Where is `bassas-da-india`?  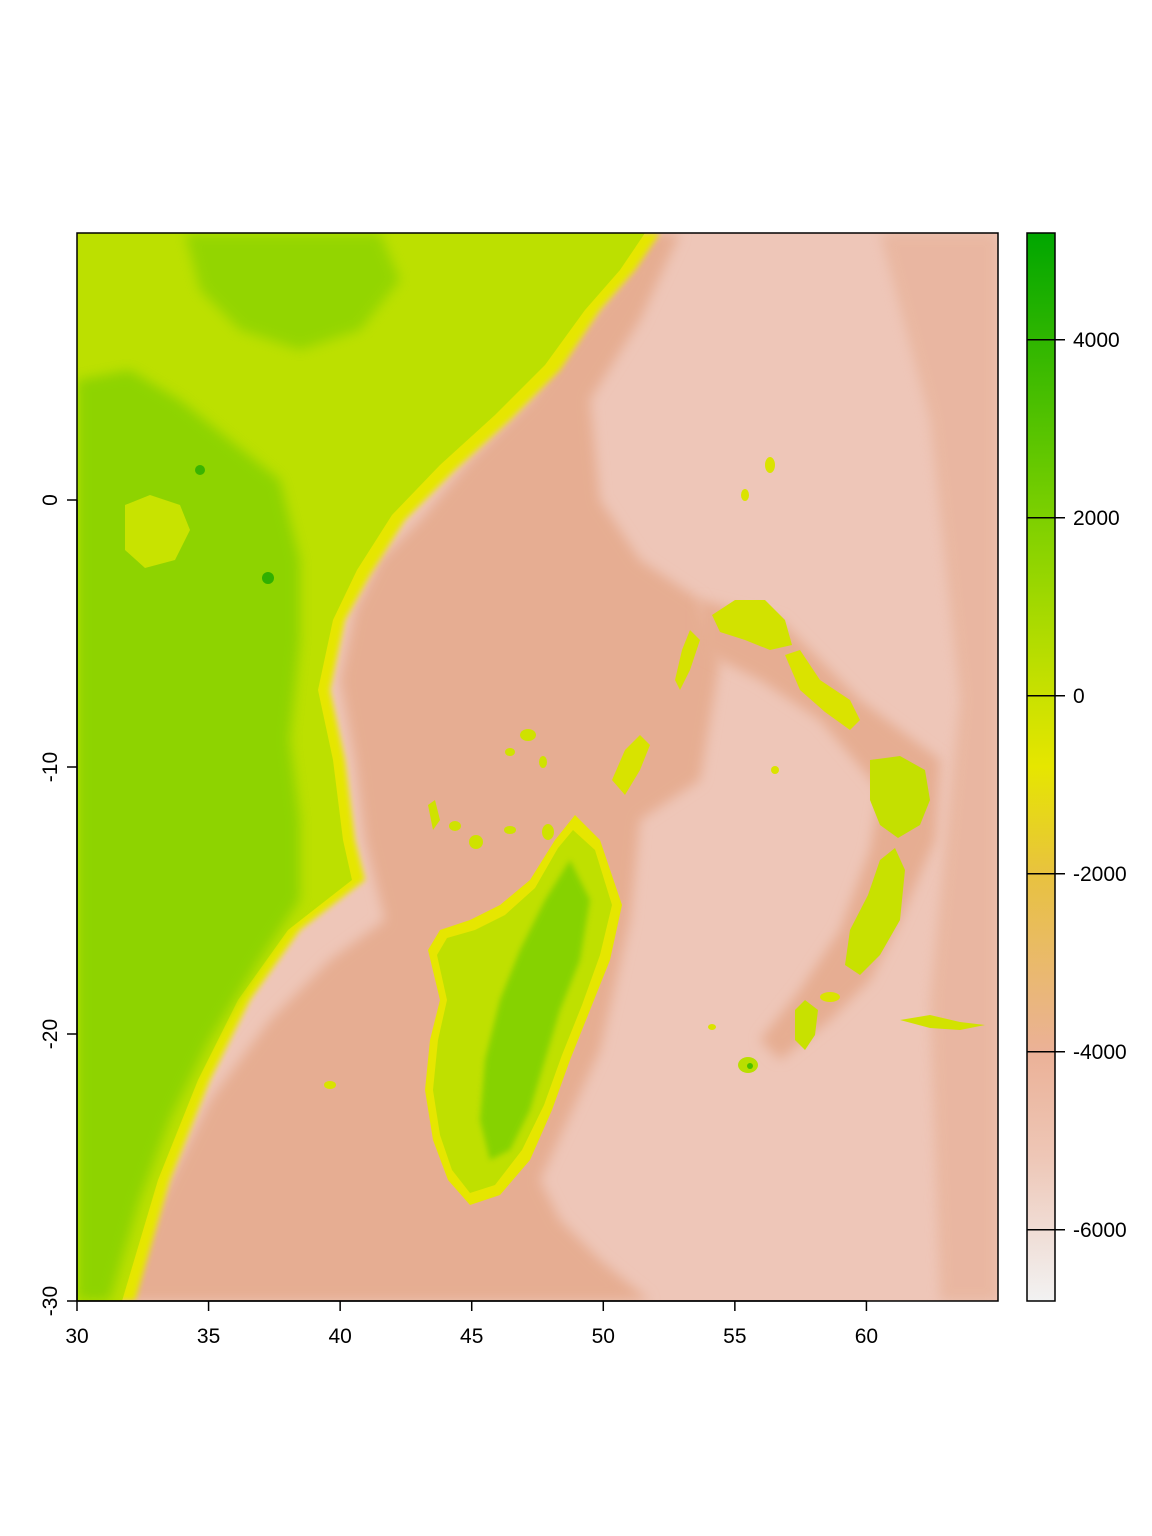
bassas-da-india is located at coordinates (330, 1085).